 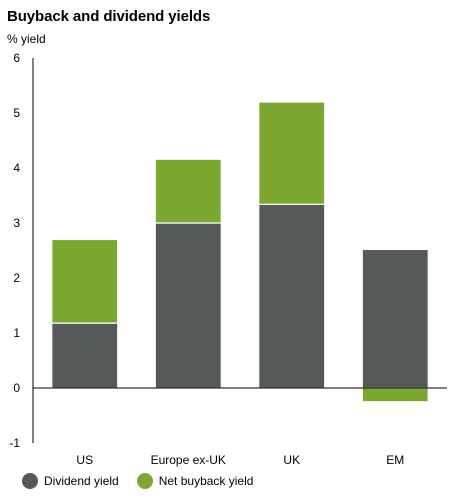 I want to click on bar-net-buyback-yield-uk, so click(x=292, y=153).